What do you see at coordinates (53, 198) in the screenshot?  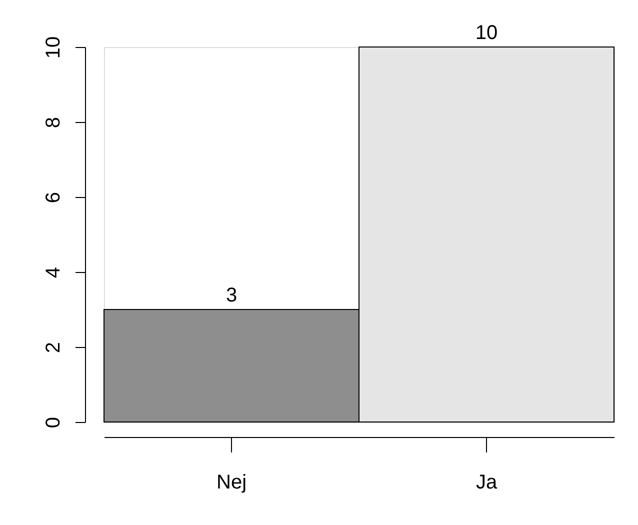 I see `y-tick-label: 6` at bounding box center [53, 198].